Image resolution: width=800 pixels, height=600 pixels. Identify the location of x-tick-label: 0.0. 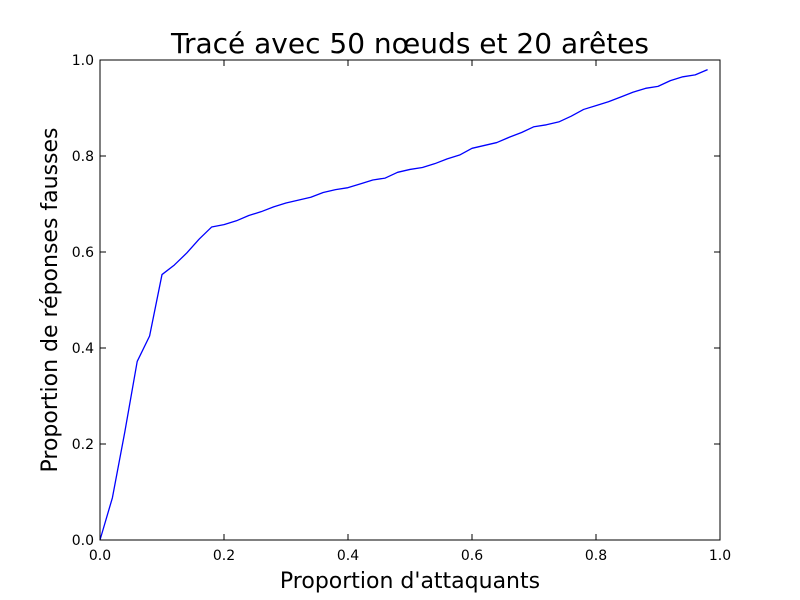
(100, 556).